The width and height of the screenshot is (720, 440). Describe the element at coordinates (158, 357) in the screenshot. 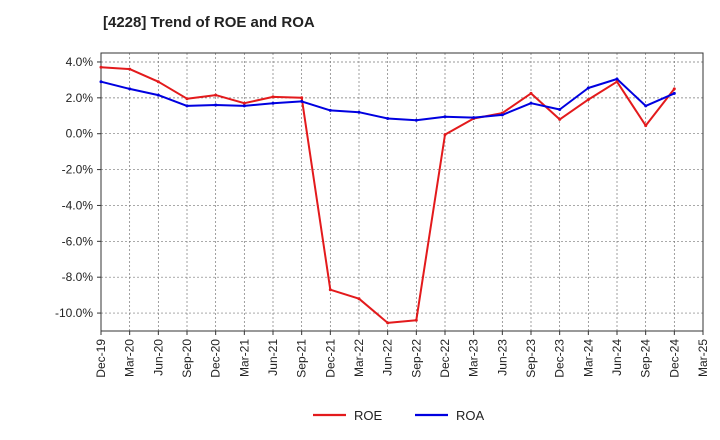

I see `x-tick-label: Jun-20` at that location.